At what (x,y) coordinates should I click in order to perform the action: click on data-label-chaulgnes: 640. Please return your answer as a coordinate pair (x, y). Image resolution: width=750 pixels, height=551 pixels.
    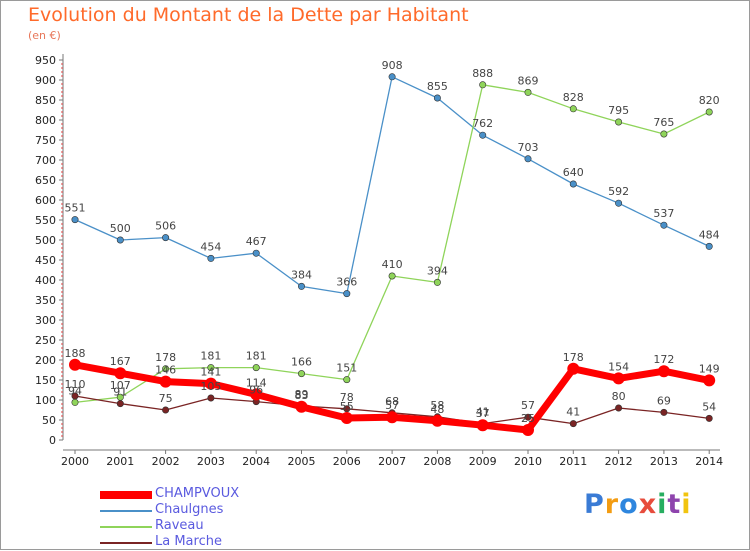
    Looking at the image, I should click on (573, 172).